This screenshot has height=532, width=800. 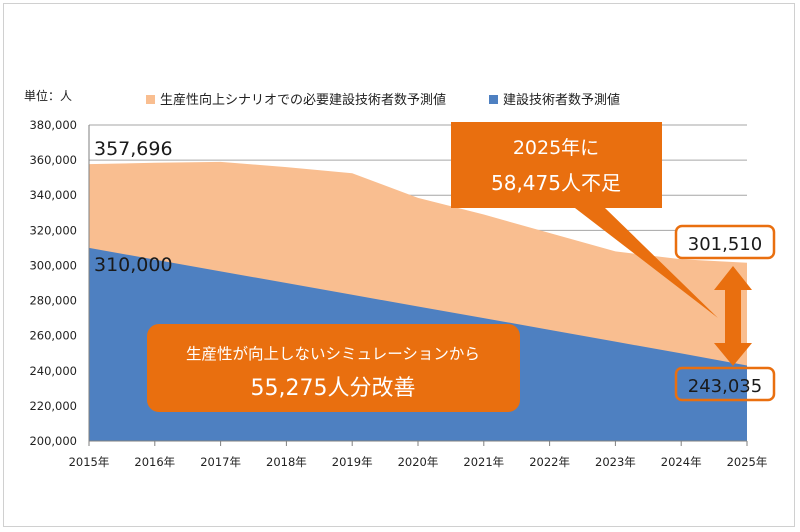 I want to click on end-upper-frame, so click(x=725, y=242).